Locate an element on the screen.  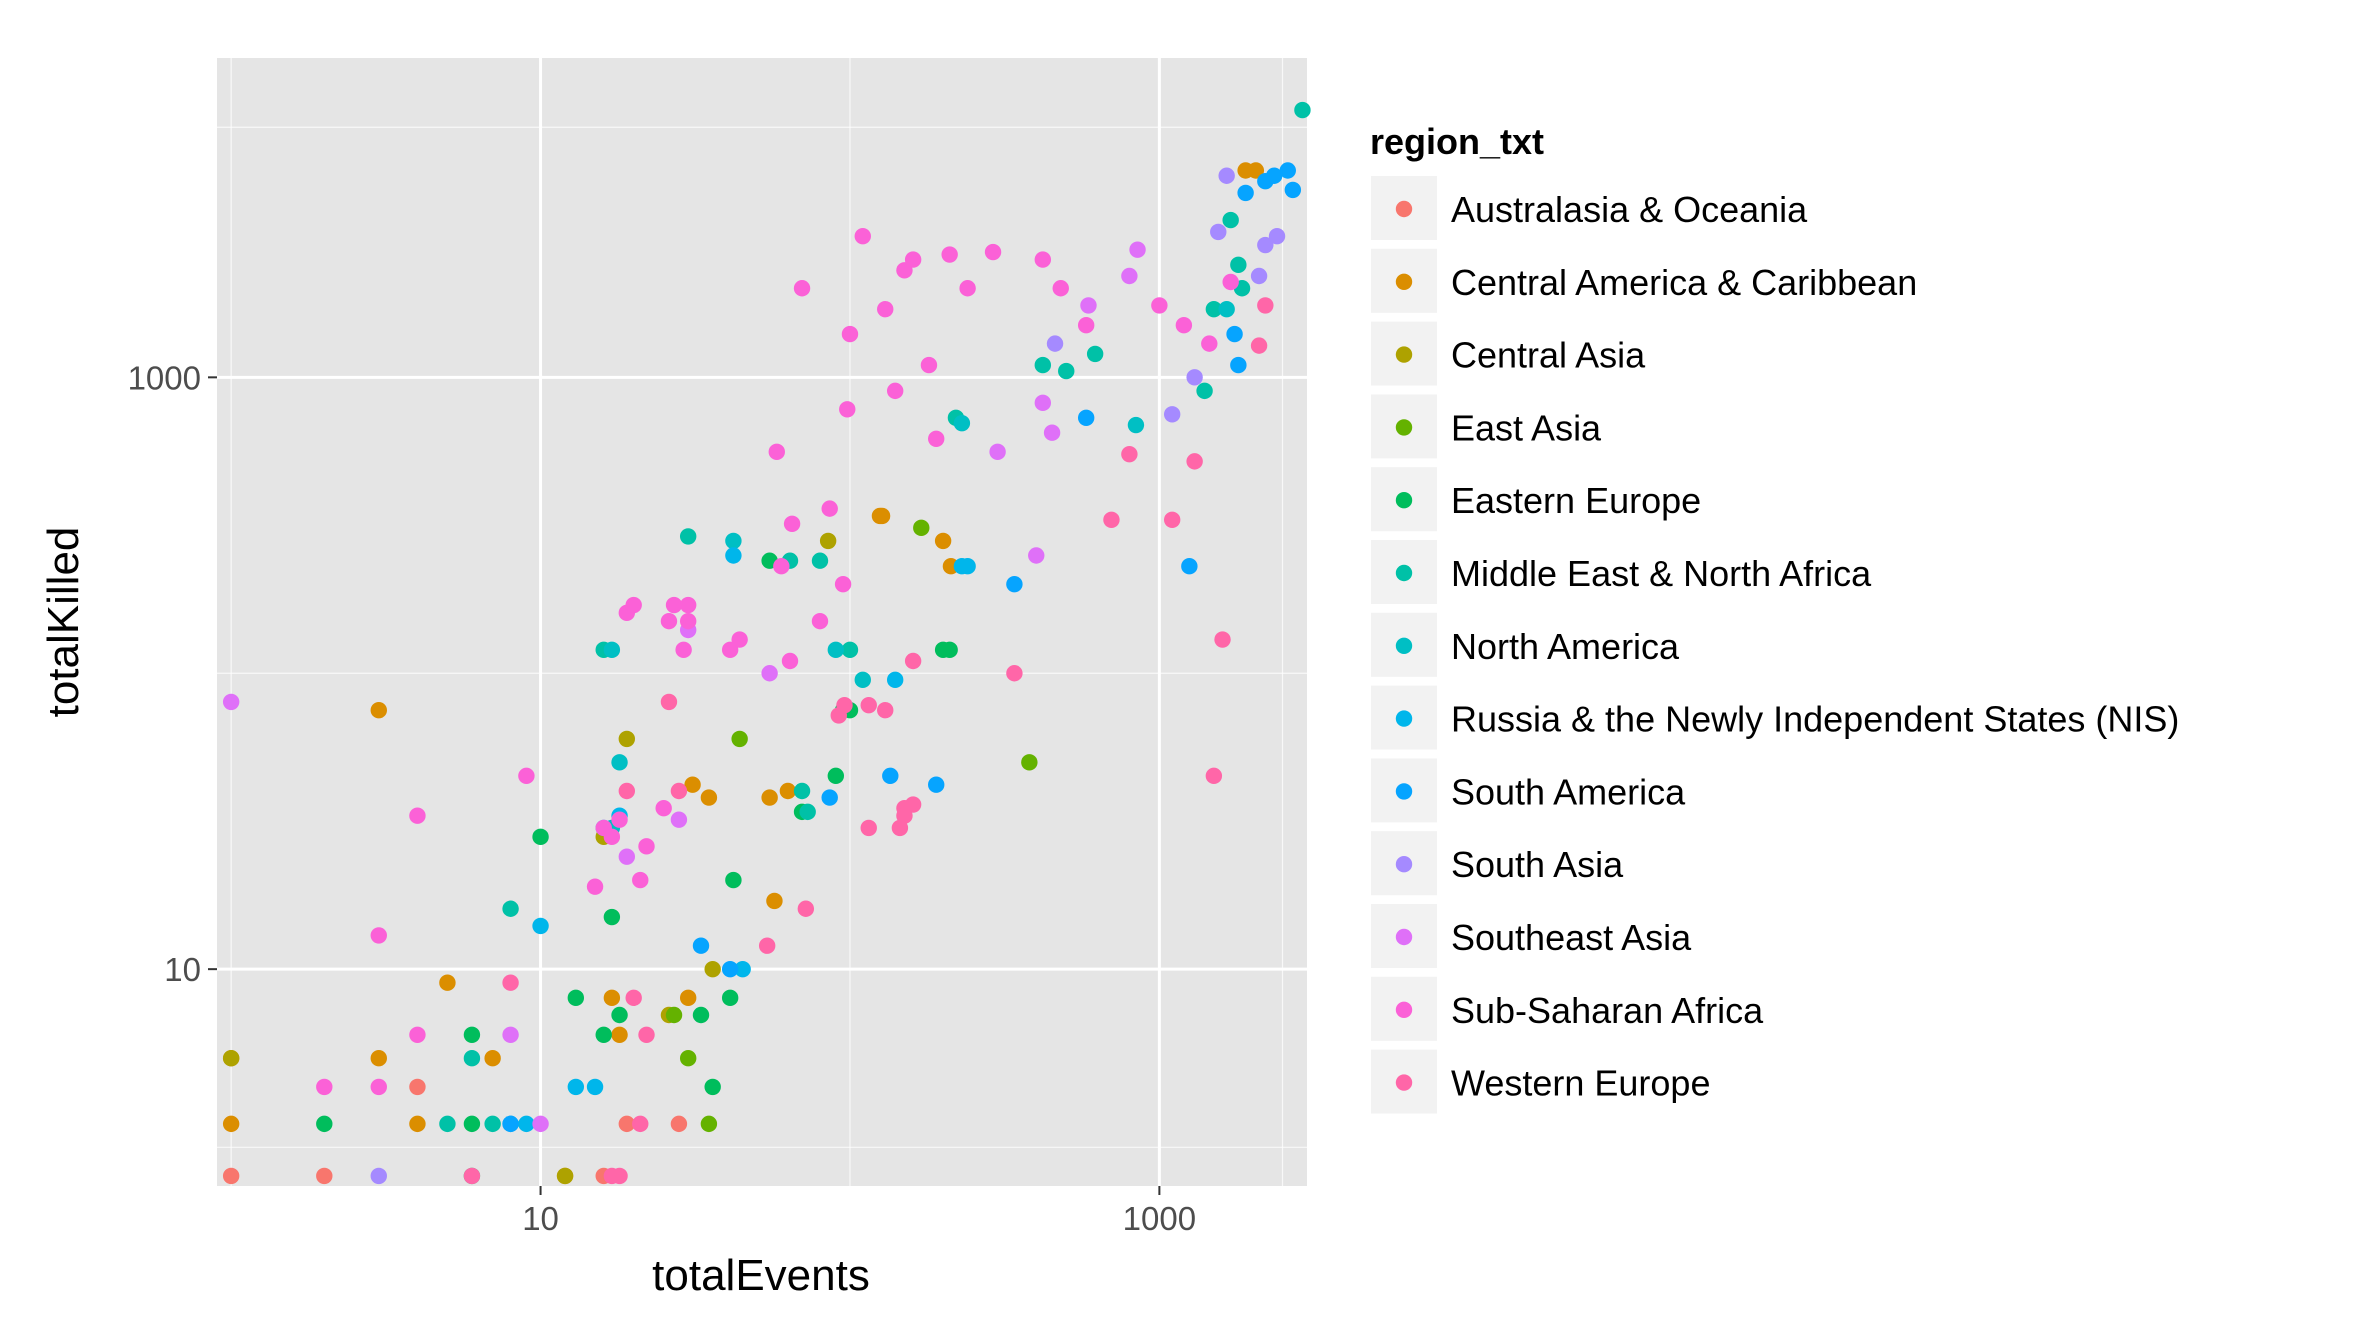
legend-item: Southeast Asia is located at coordinates (1531, 936).